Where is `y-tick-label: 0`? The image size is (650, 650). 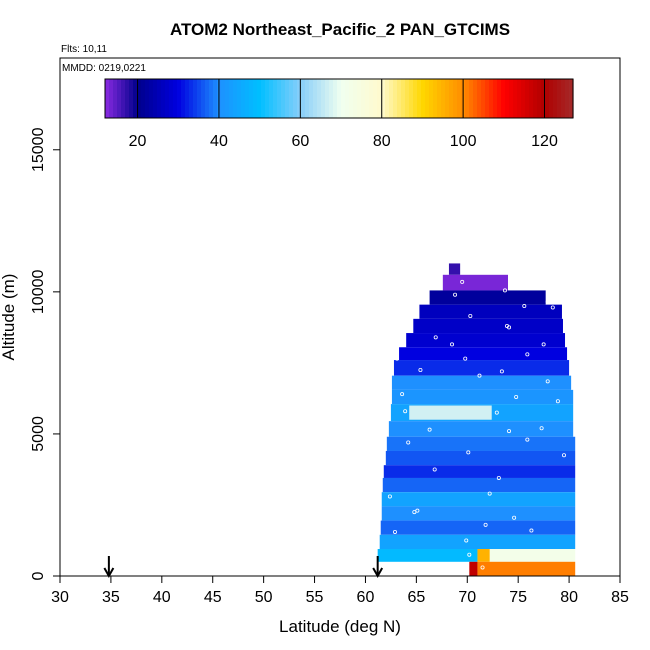 y-tick-label: 0 is located at coordinates (38, 575).